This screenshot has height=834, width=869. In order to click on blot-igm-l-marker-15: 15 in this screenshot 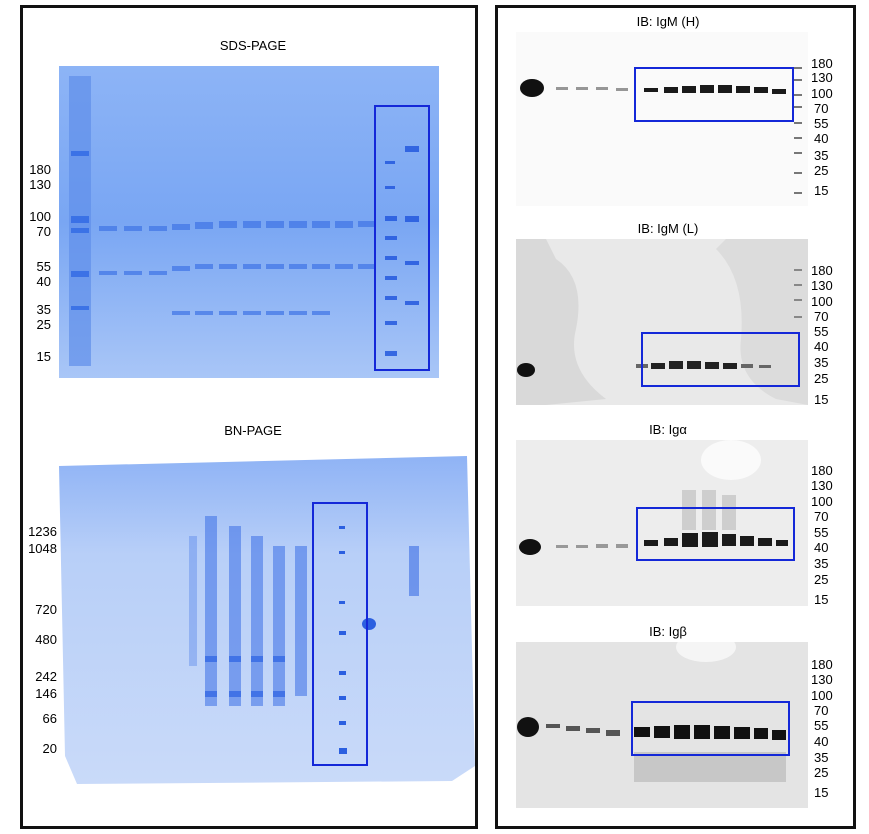, I will do `click(821, 399)`.